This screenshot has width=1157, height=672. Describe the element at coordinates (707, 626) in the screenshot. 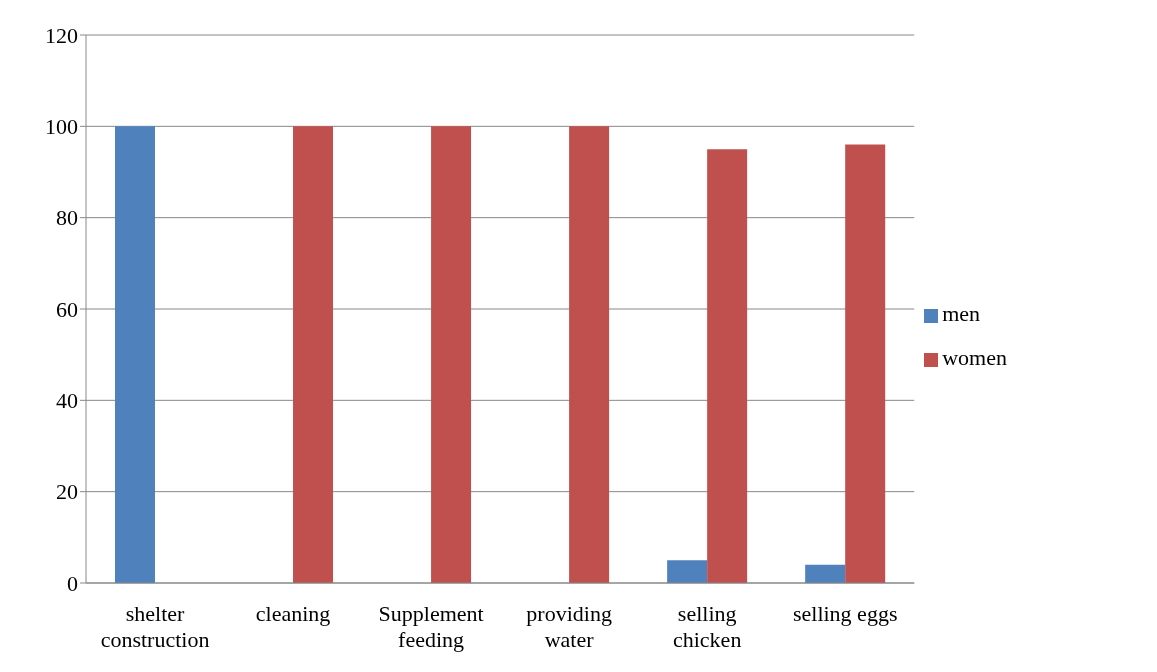

I see `x-tick-label: selling chicken` at that location.